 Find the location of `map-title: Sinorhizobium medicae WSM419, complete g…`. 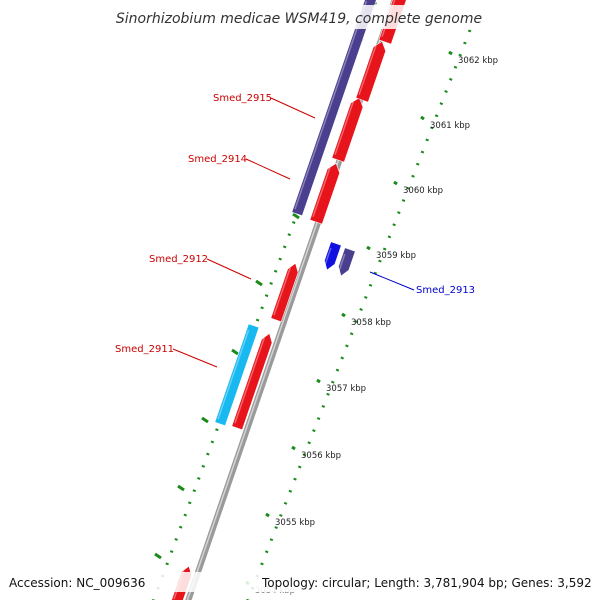

map-title: Sinorhizobium medicae WSM419, complete g… is located at coordinates (299, 19).